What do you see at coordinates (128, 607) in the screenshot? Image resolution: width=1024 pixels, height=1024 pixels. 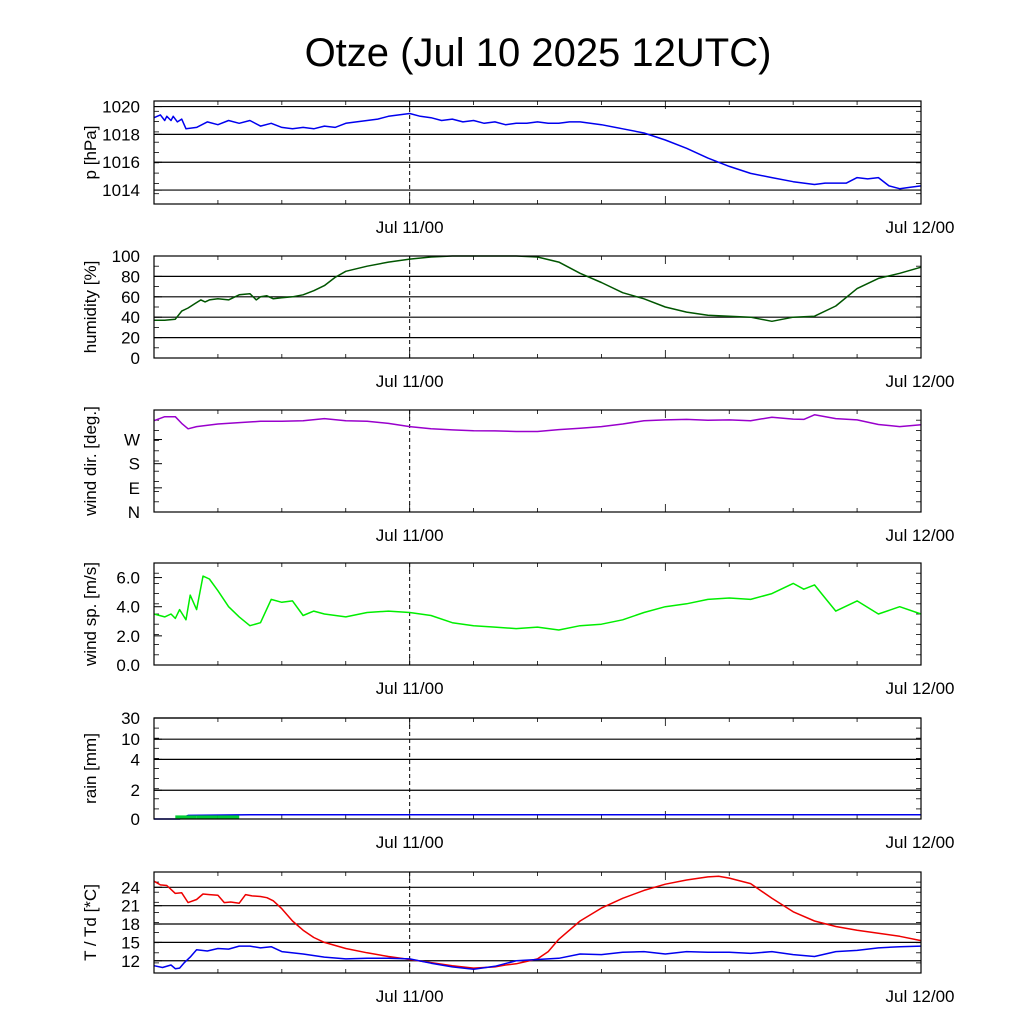 I see `y-tick-label: 4.0` at bounding box center [128, 607].